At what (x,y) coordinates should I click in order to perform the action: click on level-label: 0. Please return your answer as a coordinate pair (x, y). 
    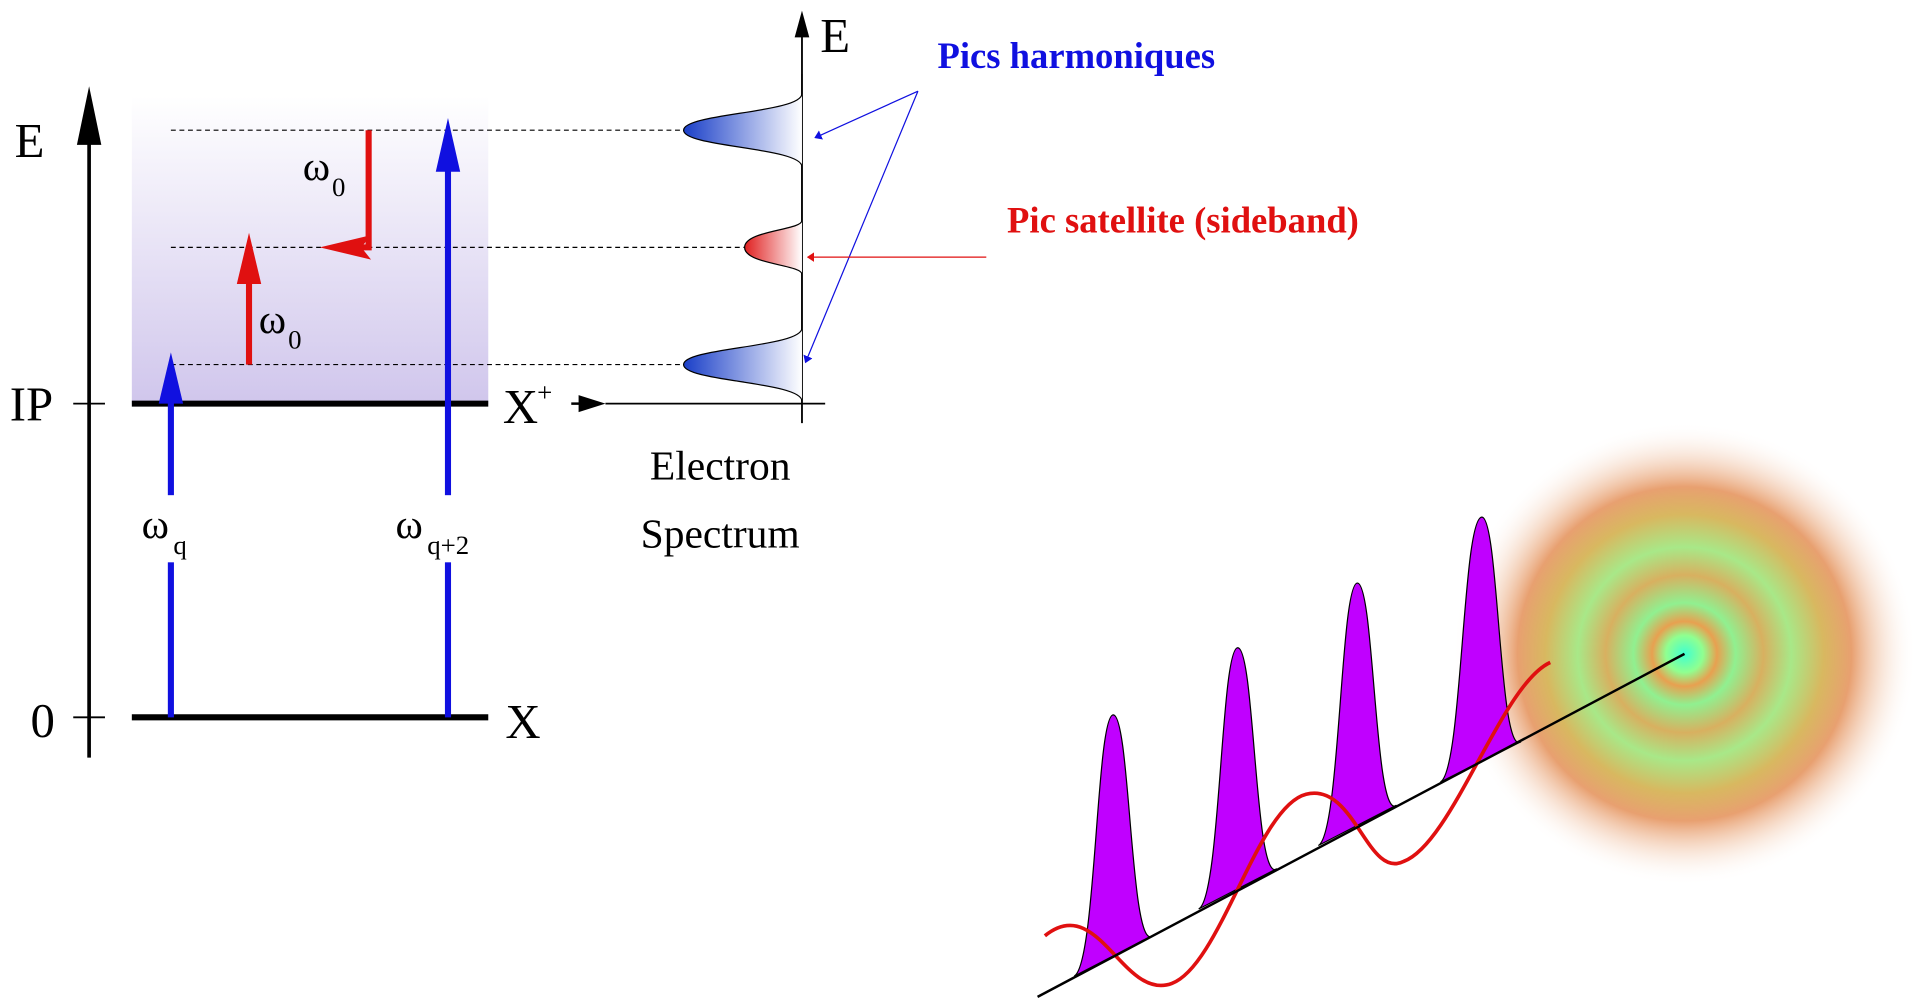
    Looking at the image, I should click on (43, 720).